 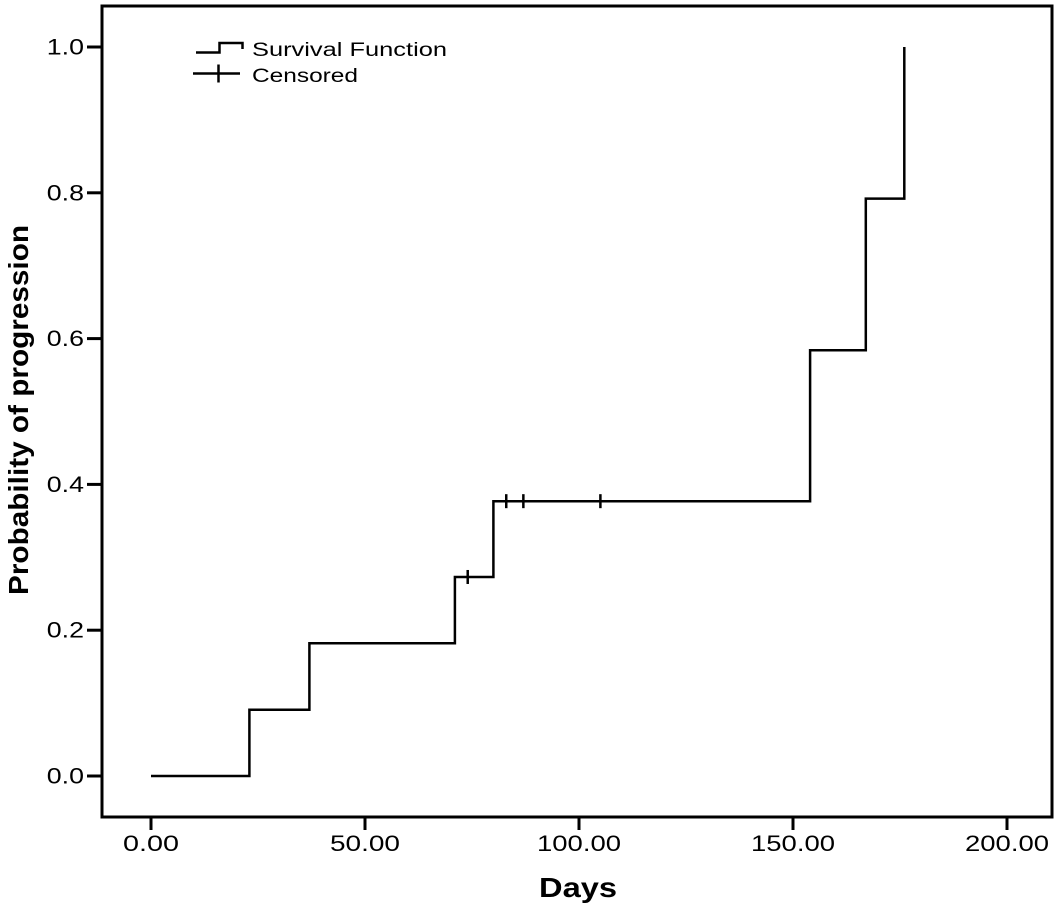 I want to click on x-axis-tick-labels: 0.00 50.00 100.00 150.00 200.00, so click(x=586, y=843).